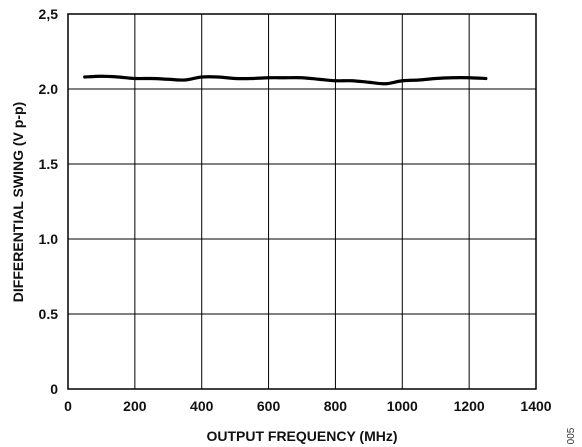 Image resolution: width=582 pixels, height=447 pixels. Describe the element at coordinates (49, 314) in the screenshot. I see `y-tick-label: 0.5` at that location.